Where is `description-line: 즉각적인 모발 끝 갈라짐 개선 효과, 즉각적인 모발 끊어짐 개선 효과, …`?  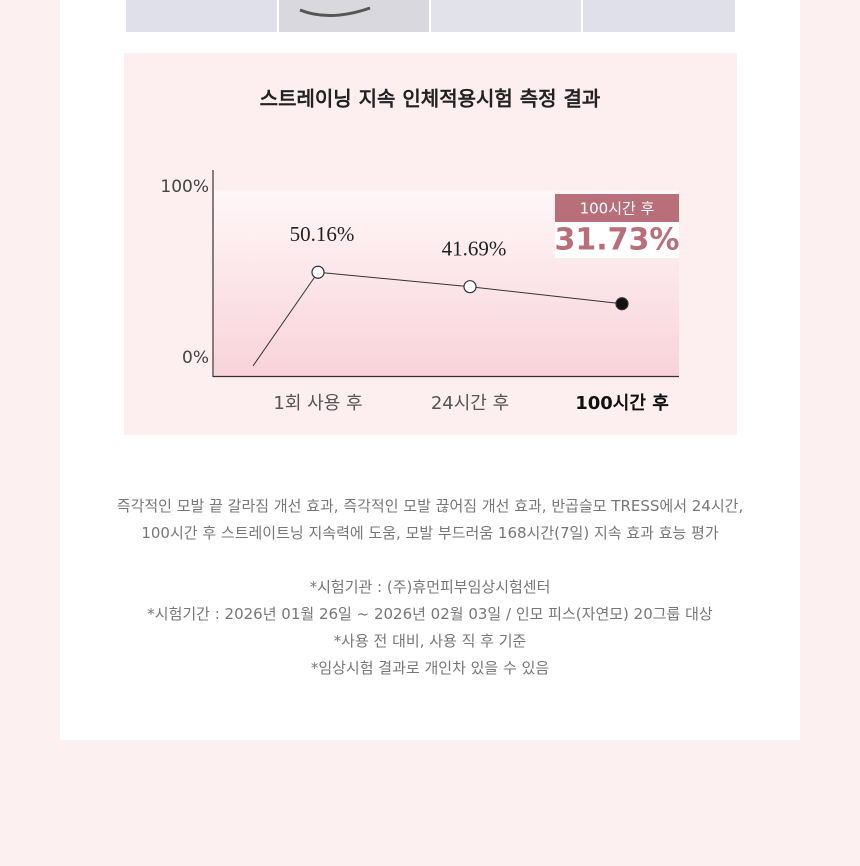 description-line: 즉각적인 모발 끝 갈라짐 개선 효과, 즉각적인 모발 끊어짐 개선 효과, … is located at coordinates (430, 506).